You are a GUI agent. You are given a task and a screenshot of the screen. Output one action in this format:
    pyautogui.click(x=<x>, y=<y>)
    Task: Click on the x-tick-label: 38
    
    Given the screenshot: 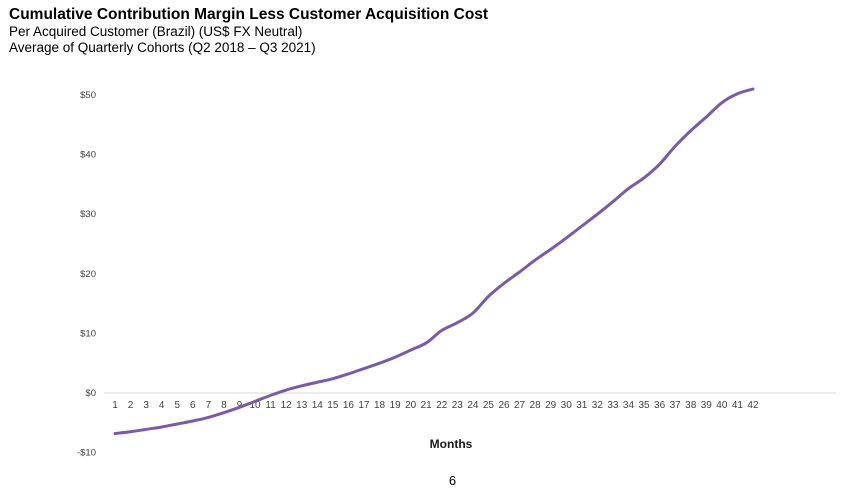 What is the action you would take?
    pyautogui.click(x=691, y=405)
    